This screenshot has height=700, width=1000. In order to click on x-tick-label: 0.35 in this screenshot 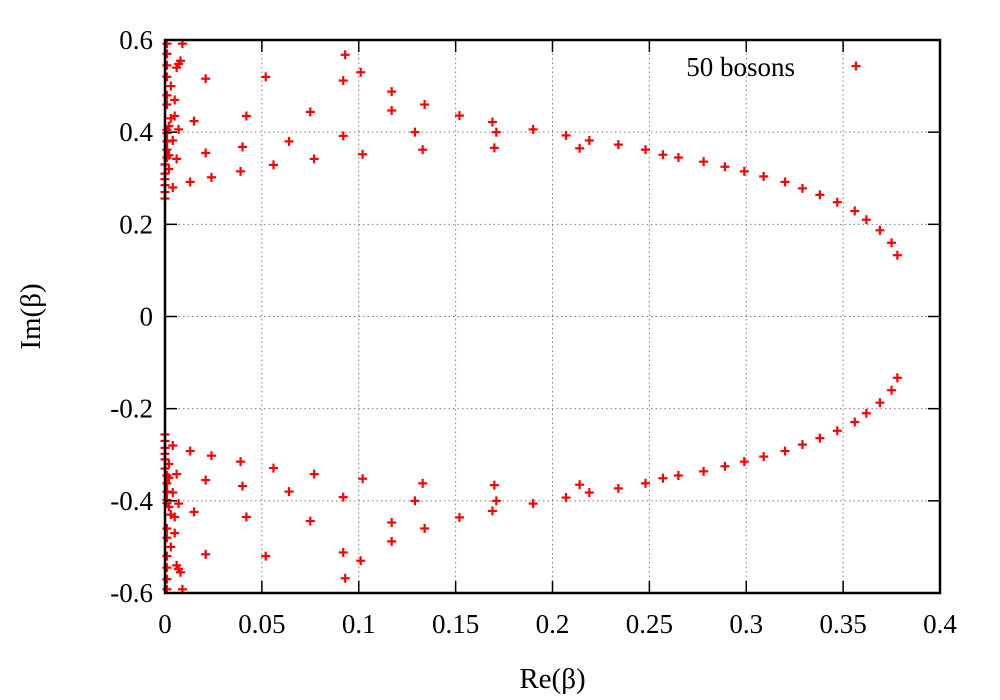, I will do `click(843, 624)`.